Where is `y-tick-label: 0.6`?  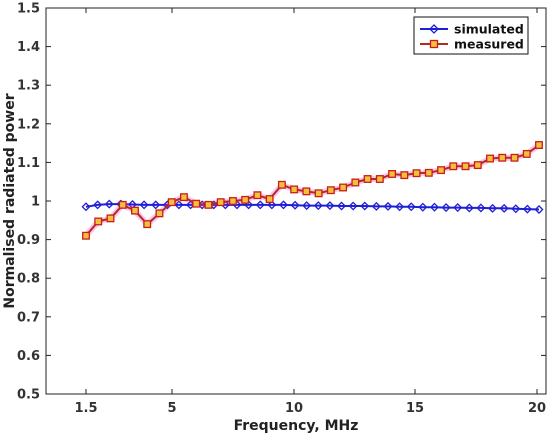
y-tick-label: 0.6 is located at coordinates (28, 356).